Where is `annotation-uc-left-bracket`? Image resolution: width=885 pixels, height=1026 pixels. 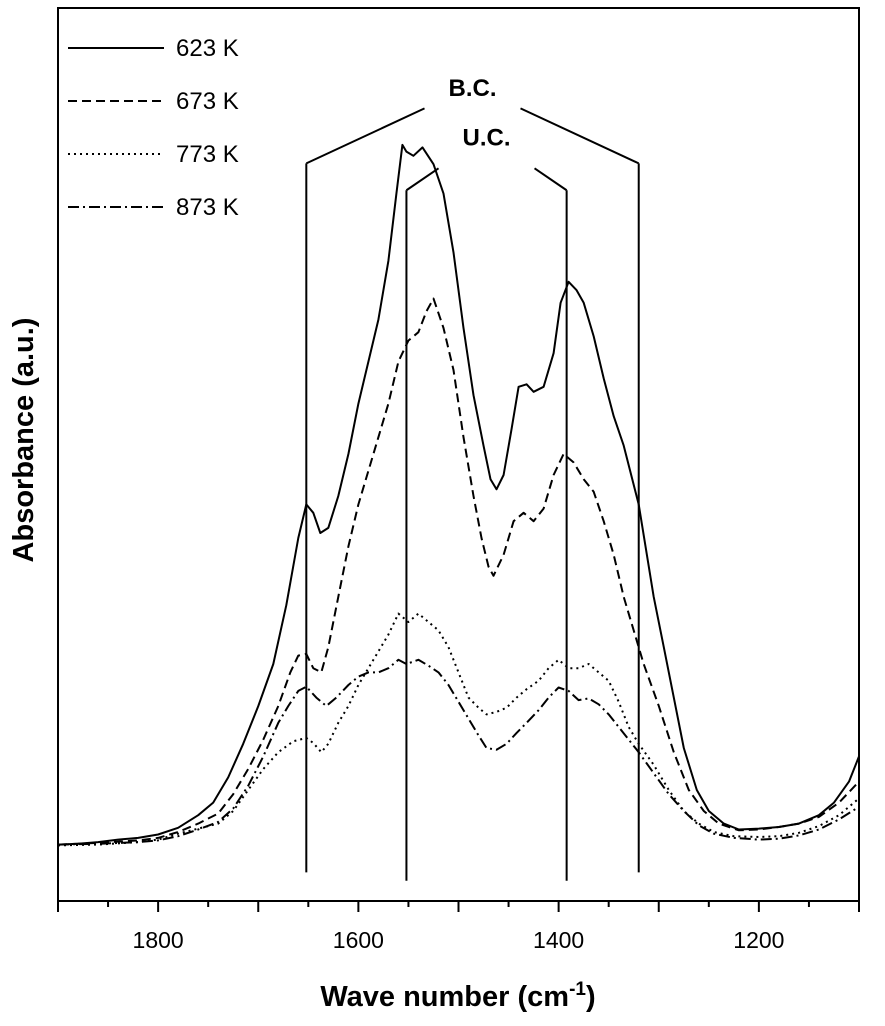
annotation-uc-left-bracket is located at coordinates (422, 179).